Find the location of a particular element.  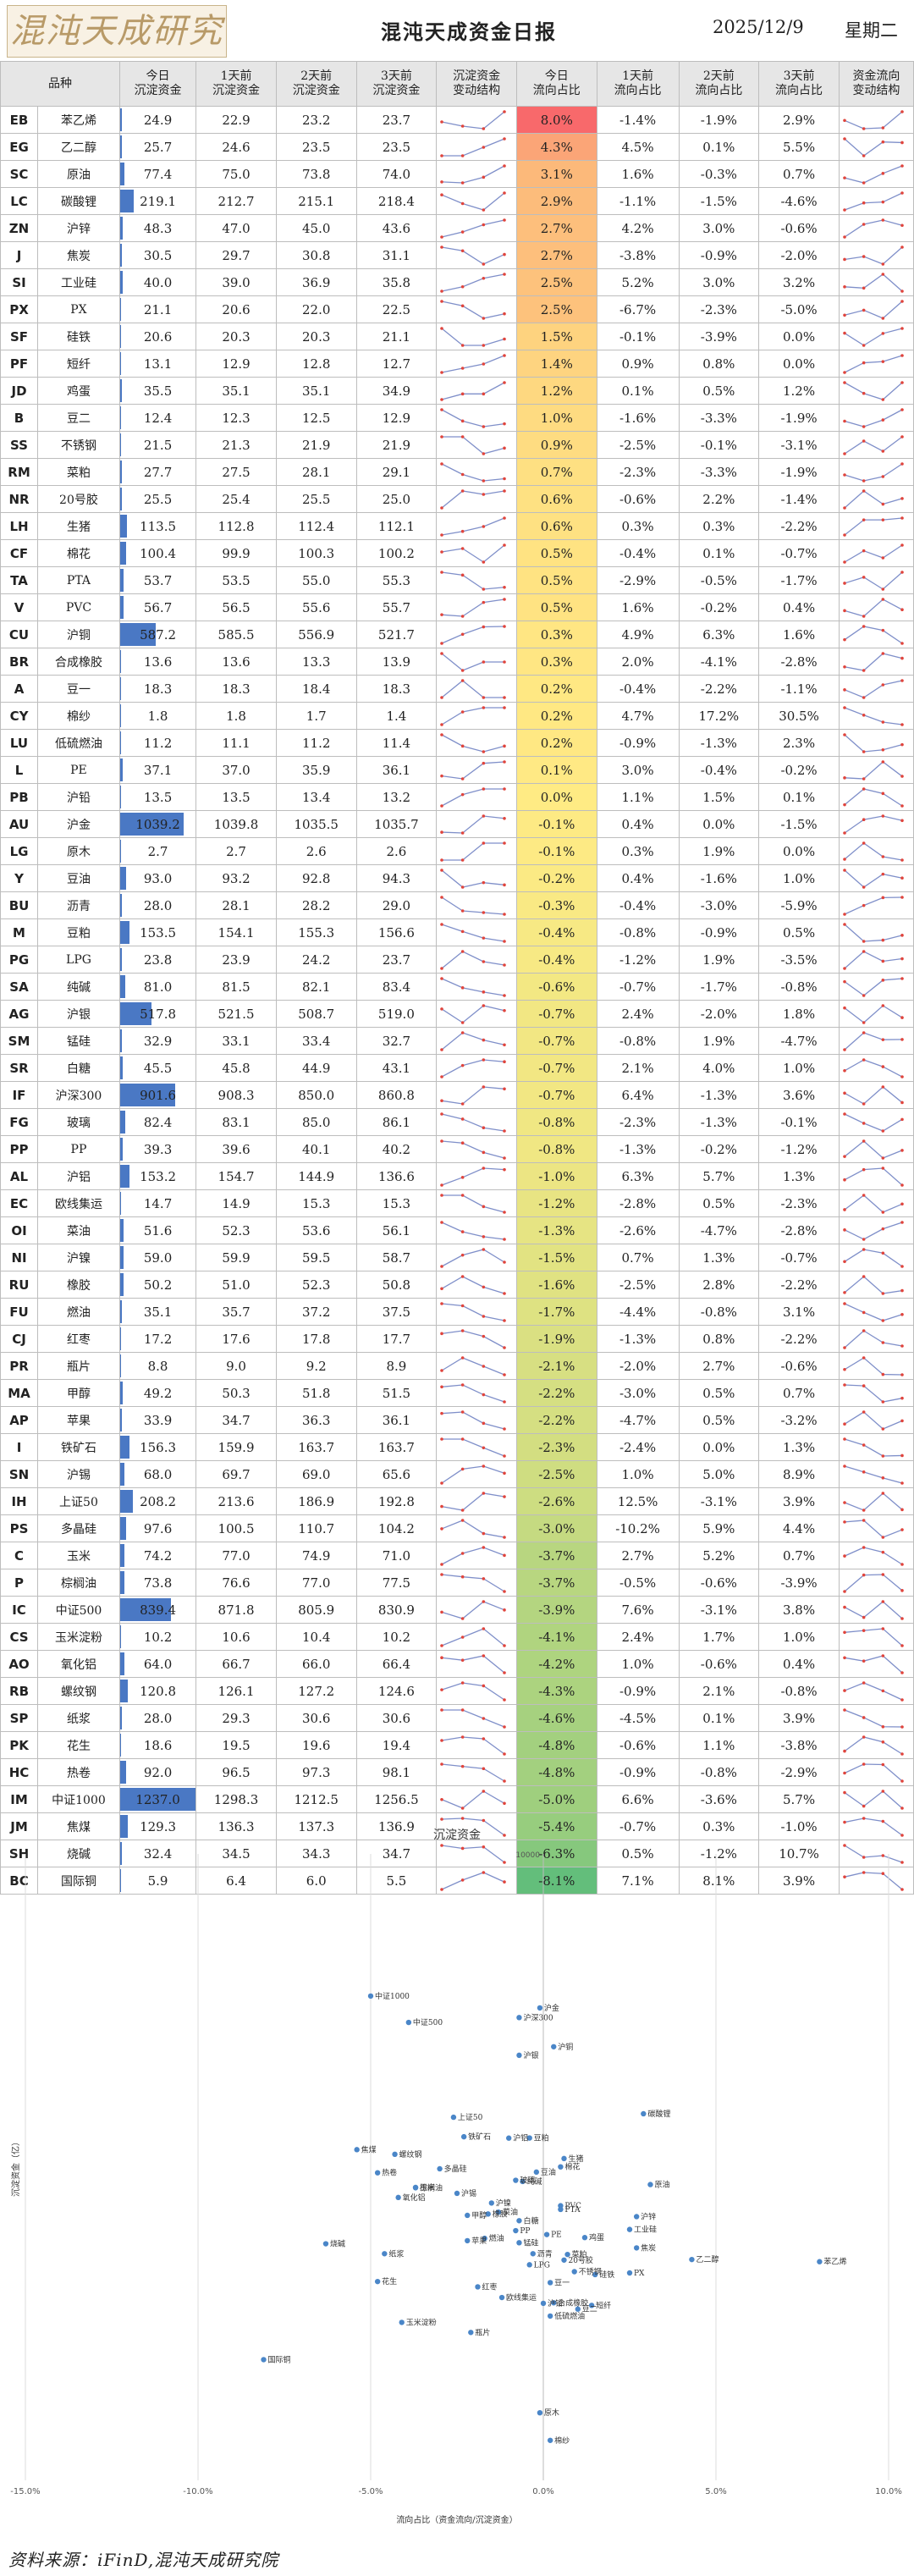

oi-history-cell: 155.3 is located at coordinates (316, 932).